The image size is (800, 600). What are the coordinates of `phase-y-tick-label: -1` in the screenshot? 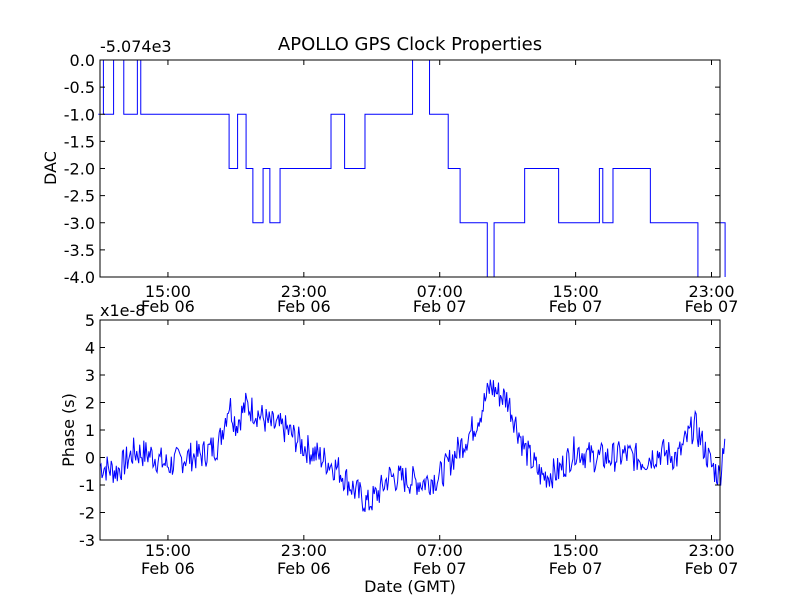 It's located at (87, 485).